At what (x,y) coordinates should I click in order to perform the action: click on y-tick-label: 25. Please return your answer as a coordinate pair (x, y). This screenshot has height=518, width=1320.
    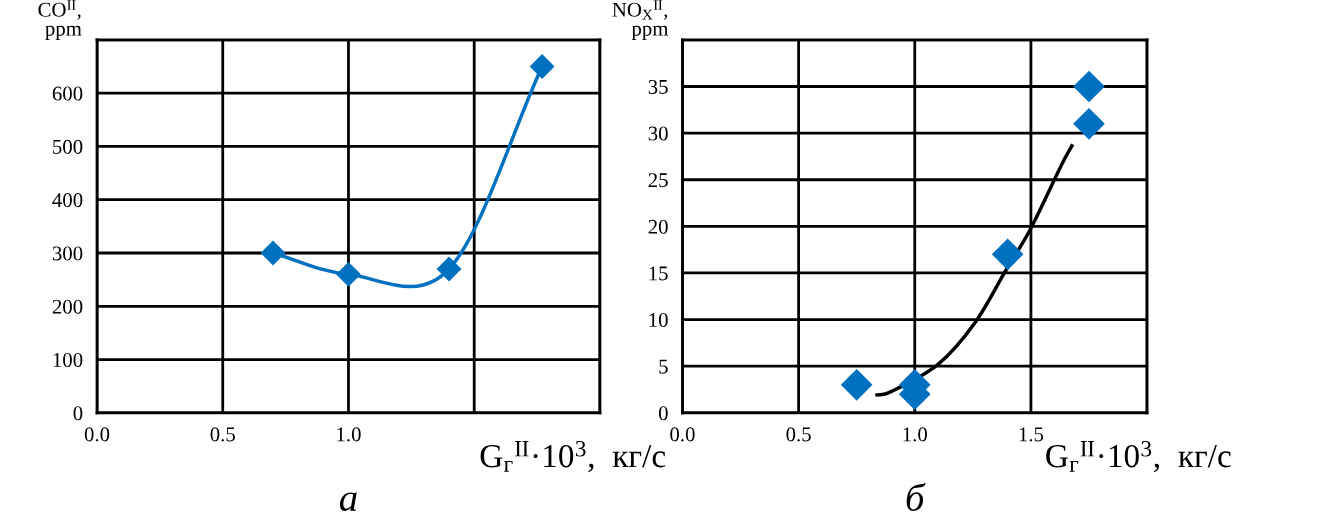
    Looking at the image, I should click on (658, 180).